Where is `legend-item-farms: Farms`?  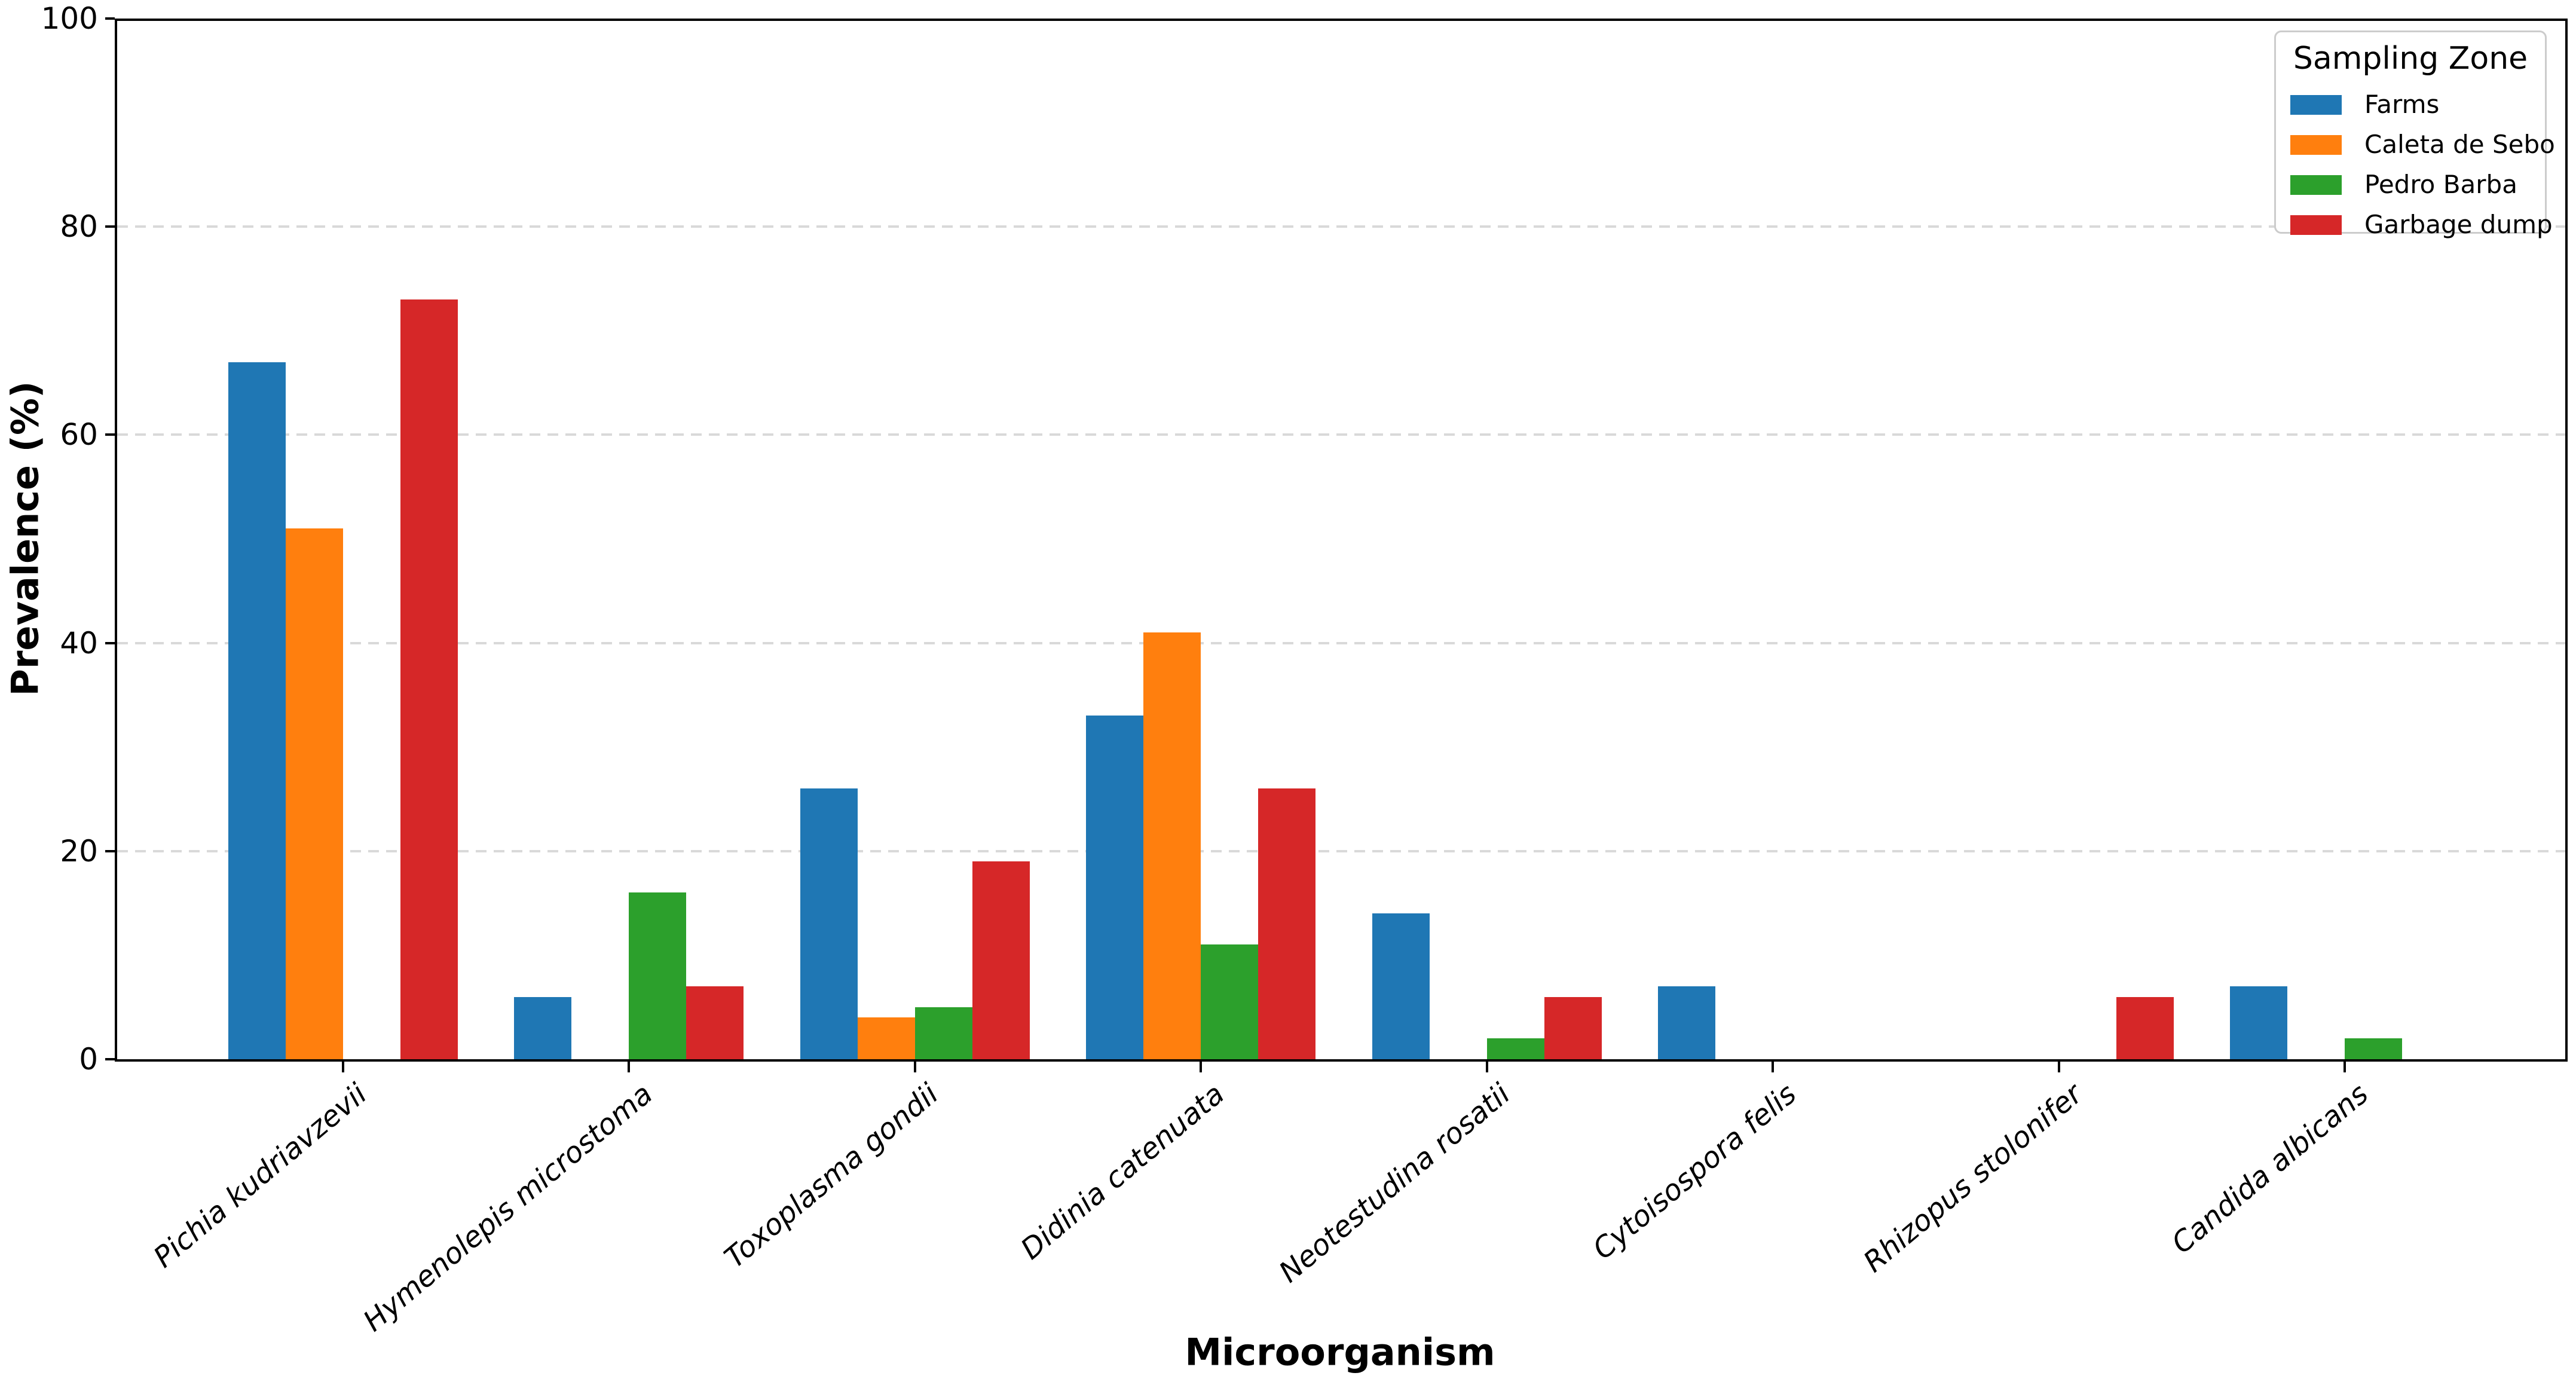
legend-item-farms: Farms is located at coordinates (2410, 104).